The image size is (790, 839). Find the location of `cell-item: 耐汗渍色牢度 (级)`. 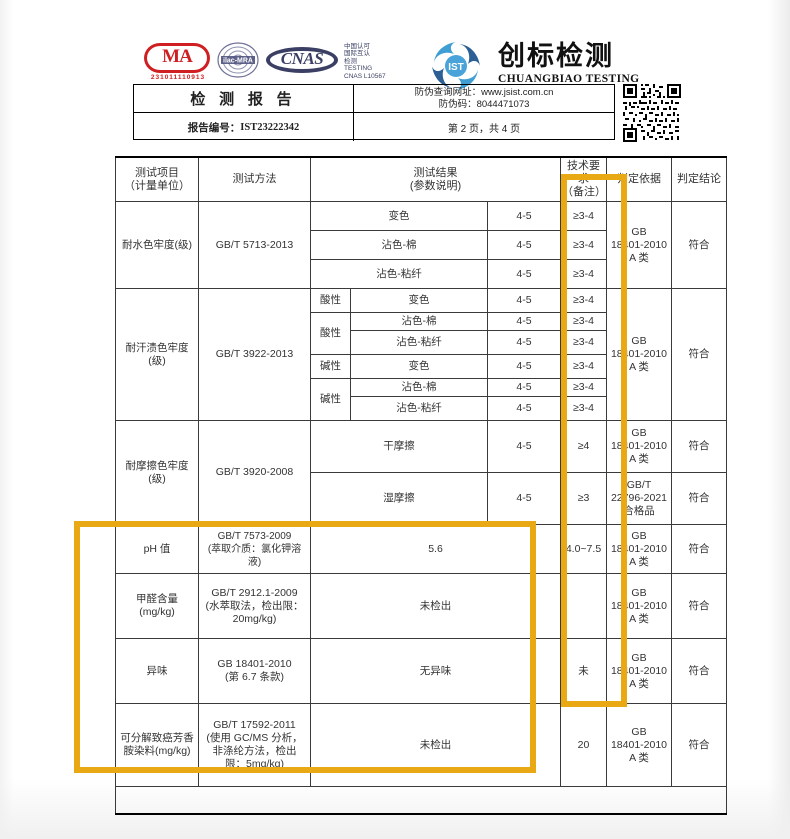

cell-item: 耐汗渍色牢度 (级) is located at coordinates (157, 354).